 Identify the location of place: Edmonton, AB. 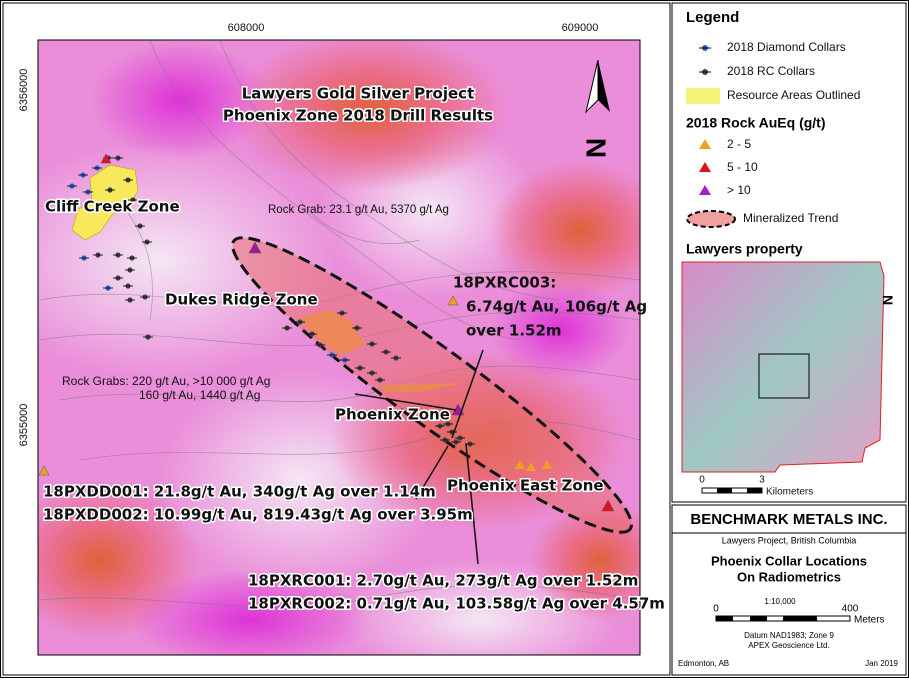
(703, 663).